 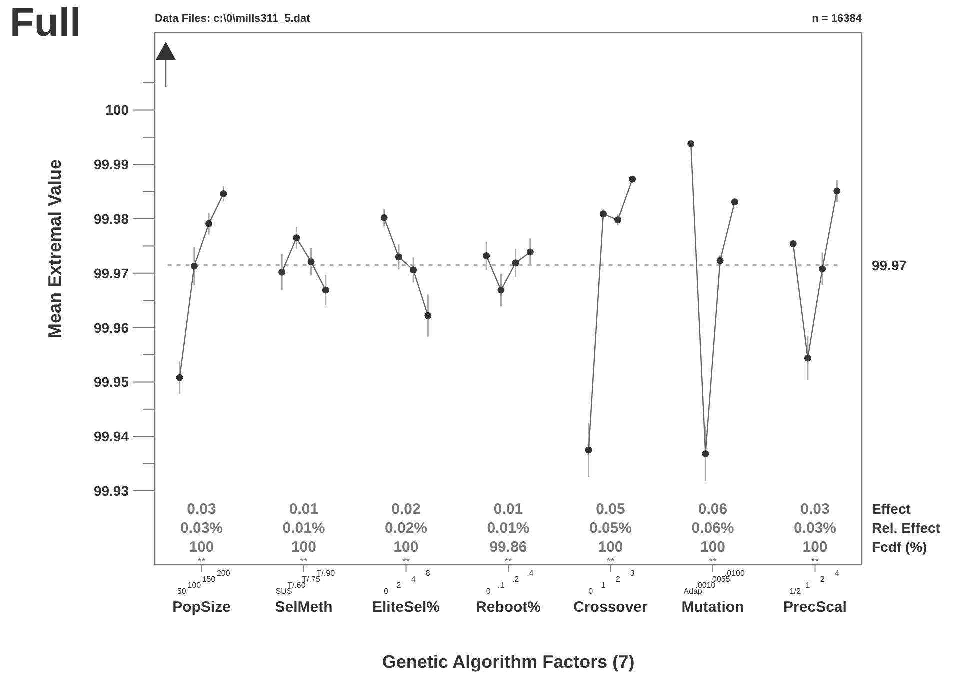 I want to click on annotation: 0.06, so click(x=713, y=509).